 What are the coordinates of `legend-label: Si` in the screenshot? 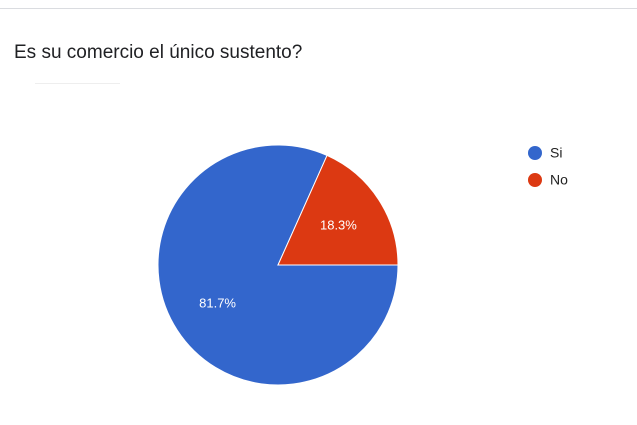 It's located at (556, 153).